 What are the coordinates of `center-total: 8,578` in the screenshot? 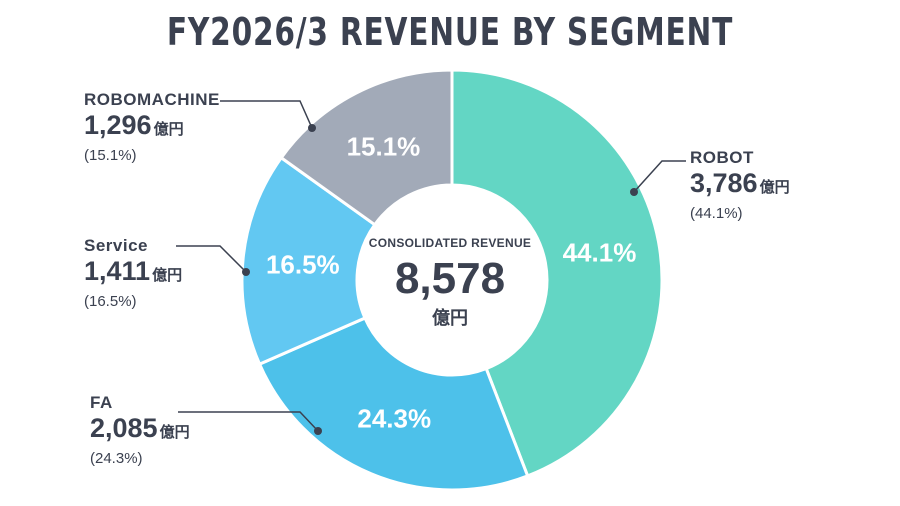 It's located at (450, 278).